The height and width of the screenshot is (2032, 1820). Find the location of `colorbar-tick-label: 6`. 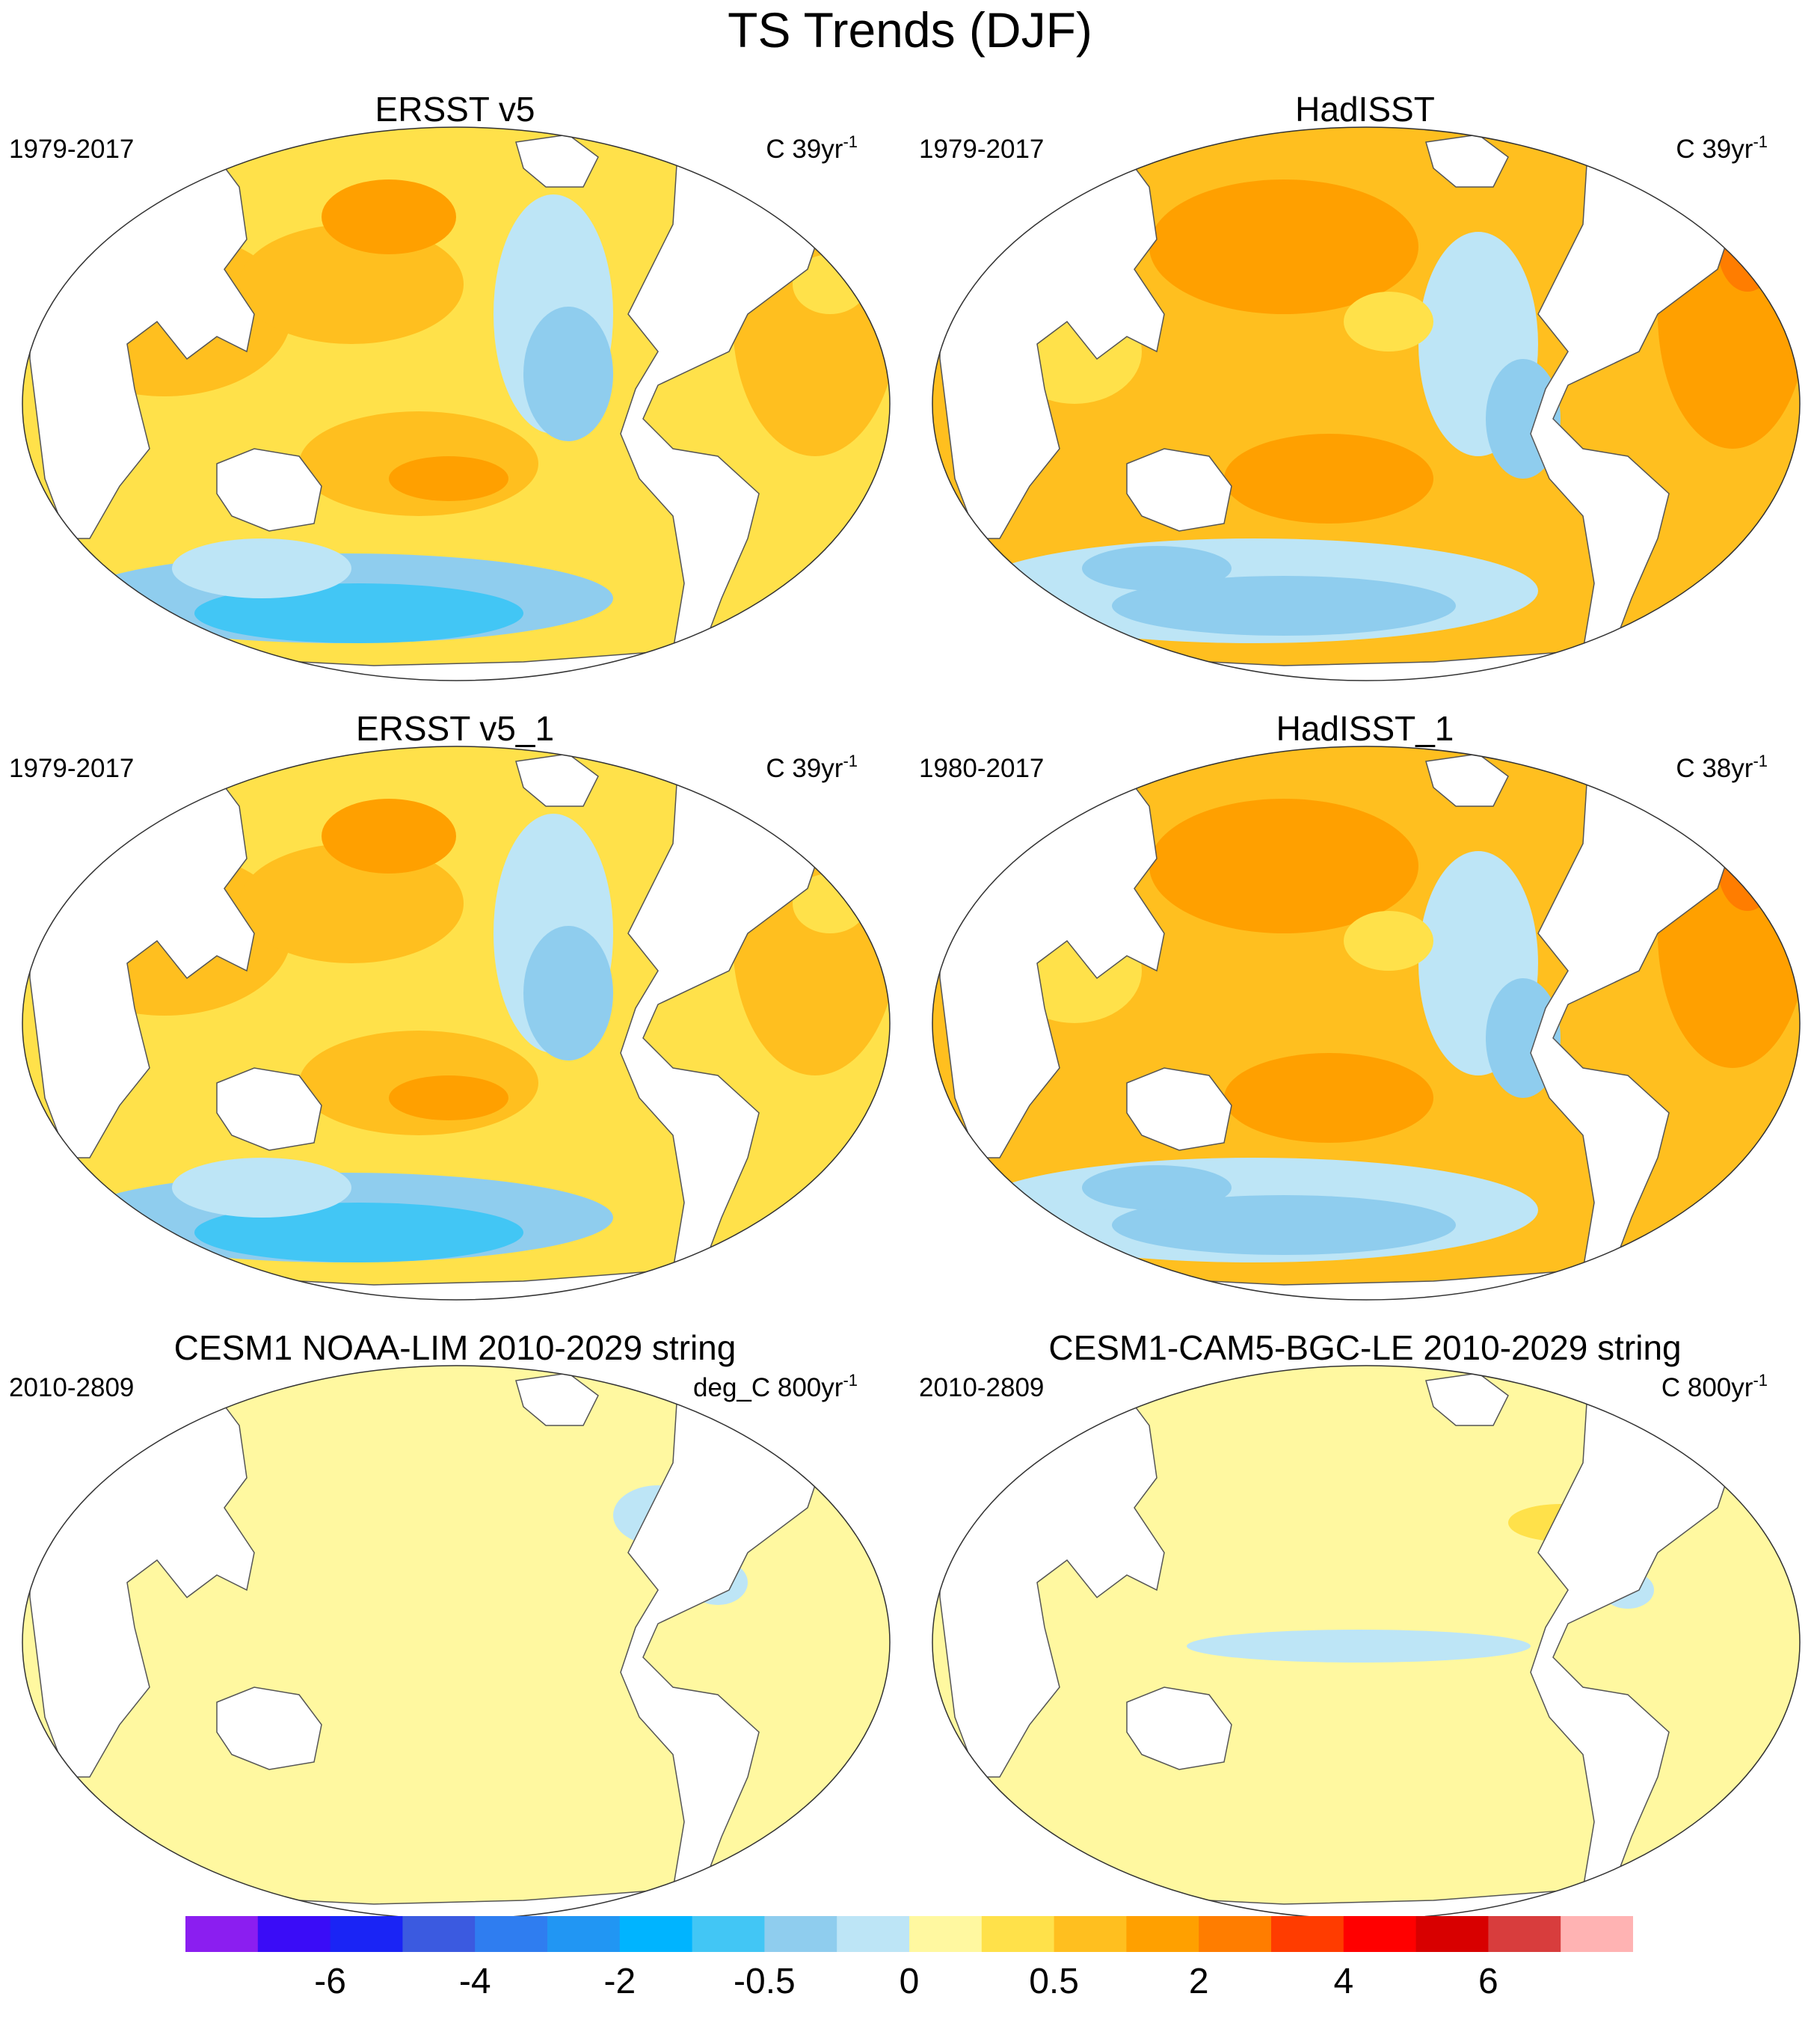

colorbar-tick-label: 6 is located at coordinates (1488, 1981).